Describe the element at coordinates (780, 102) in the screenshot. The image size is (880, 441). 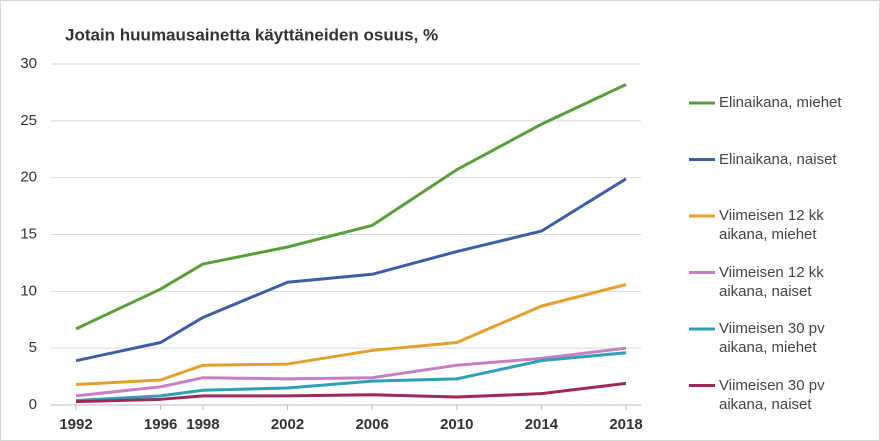
I see `legend-label: Elinaikana, miehet` at that location.